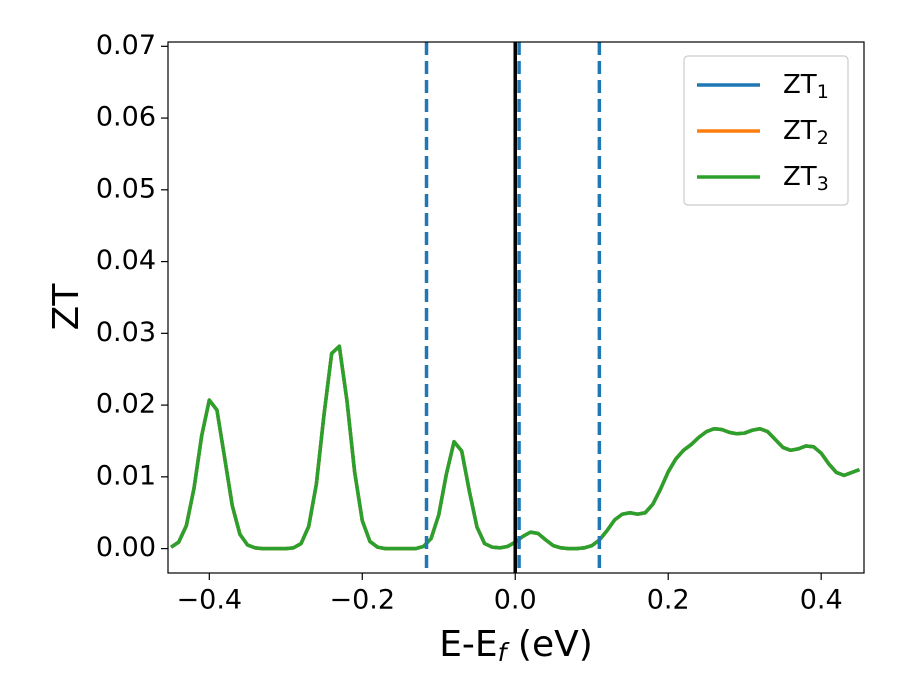 The width and height of the screenshot is (900, 700). What do you see at coordinates (66, 307) in the screenshot?
I see `y-axis-label: ZT` at bounding box center [66, 307].